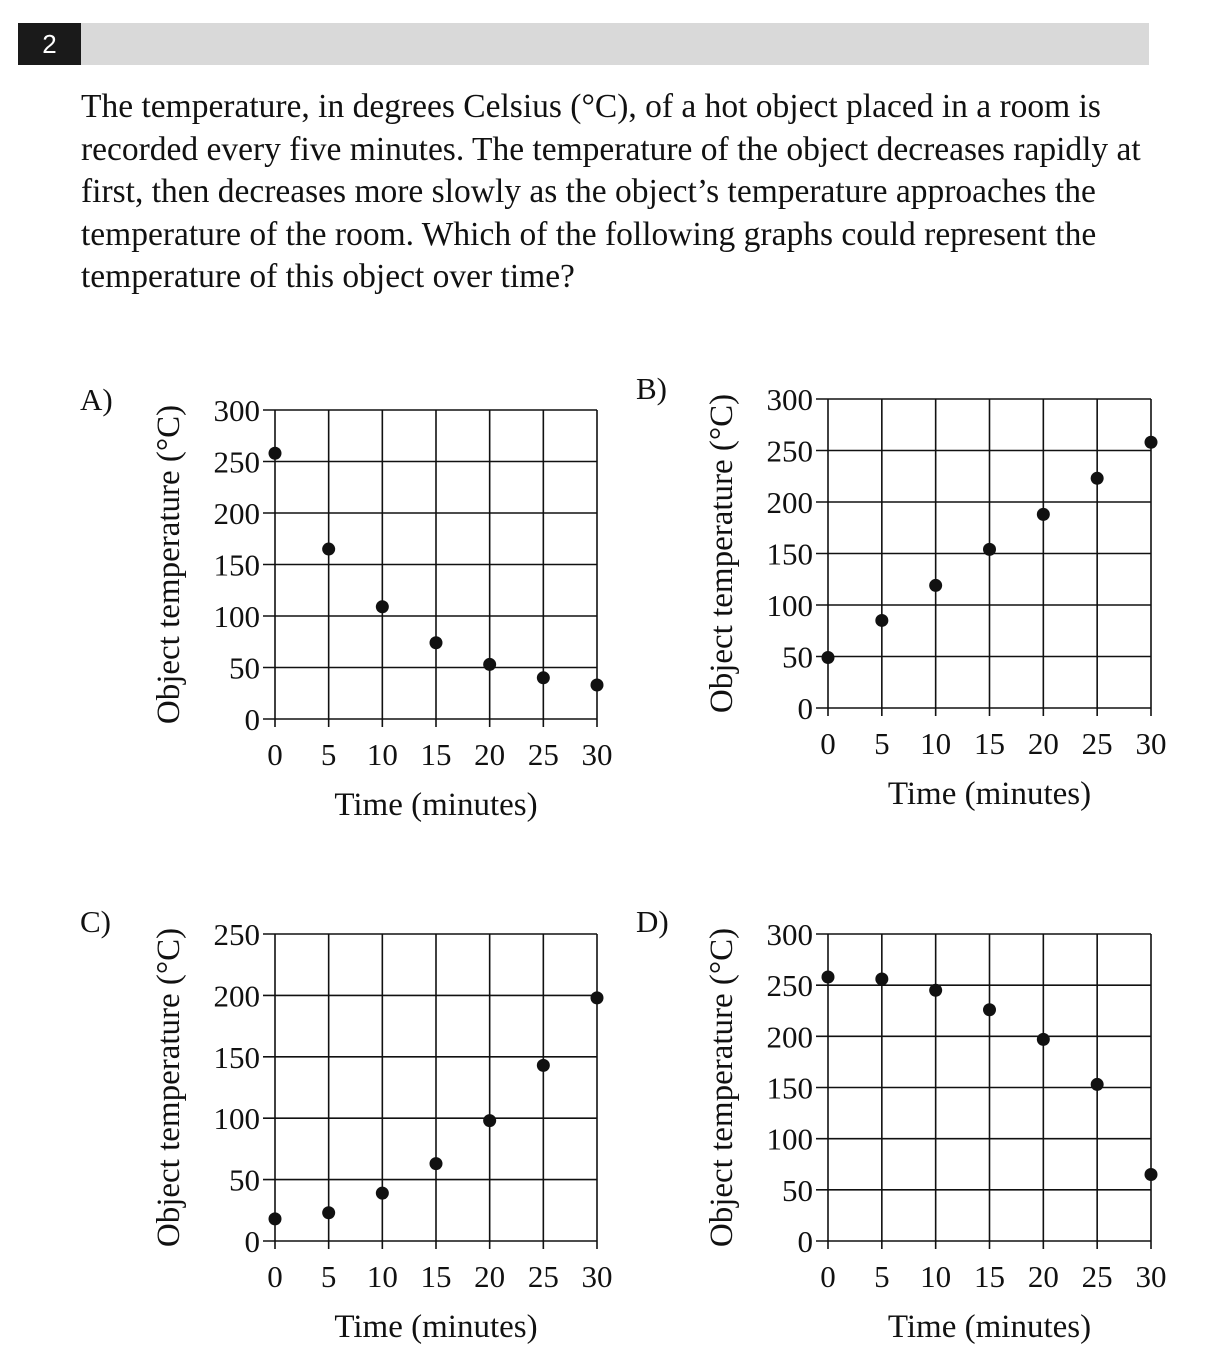 This screenshot has width=1210, height=1368. I want to click on option-a-label: A), so click(96, 399).